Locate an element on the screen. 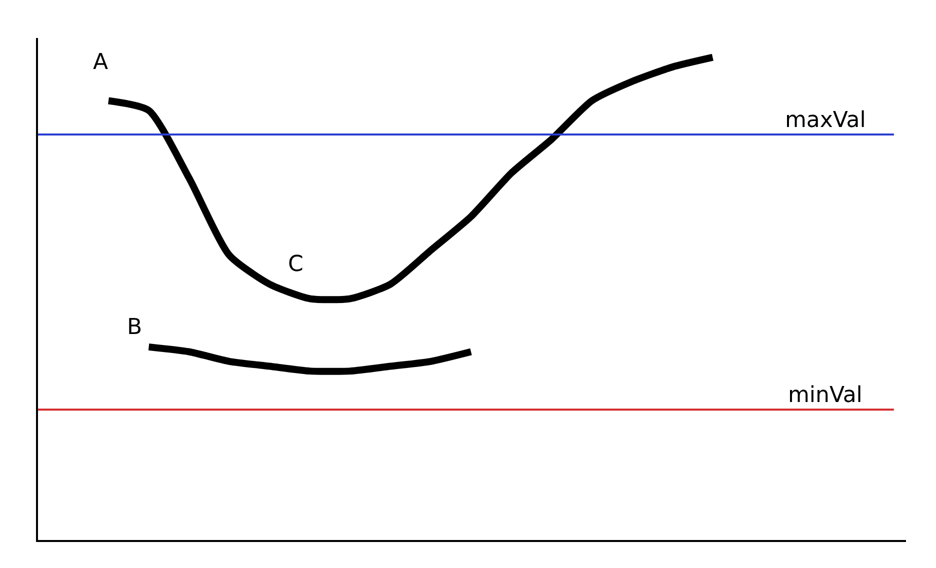 The image size is (936, 568). ref-line-label: minVal is located at coordinates (825, 395).